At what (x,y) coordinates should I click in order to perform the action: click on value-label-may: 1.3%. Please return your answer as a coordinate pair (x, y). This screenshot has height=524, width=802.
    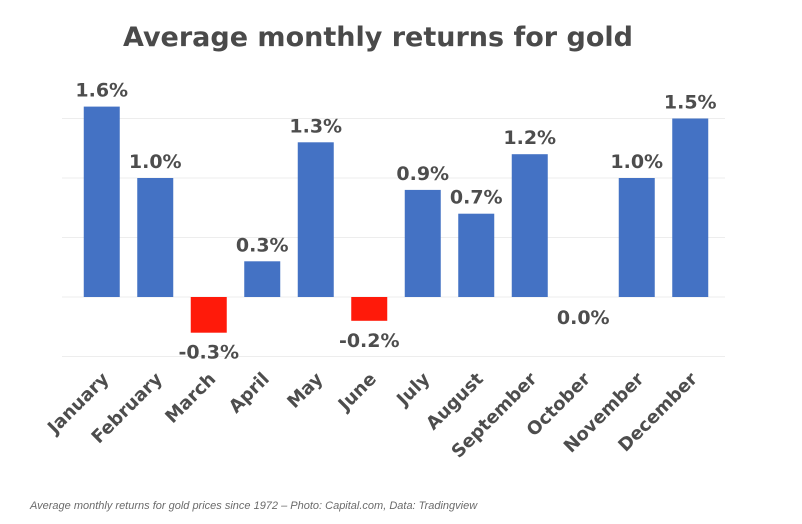
    Looking at the image, I should click on (315, 126).